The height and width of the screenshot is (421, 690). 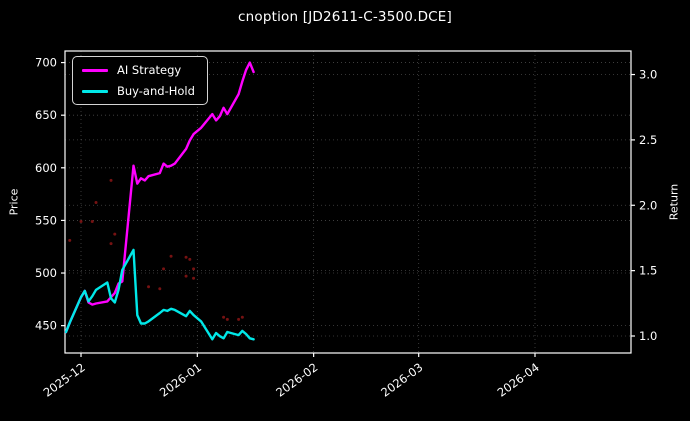 I want to click on chart-title: cnoption [JD2611-C-3500.DCE], so click(x=345, y=17).